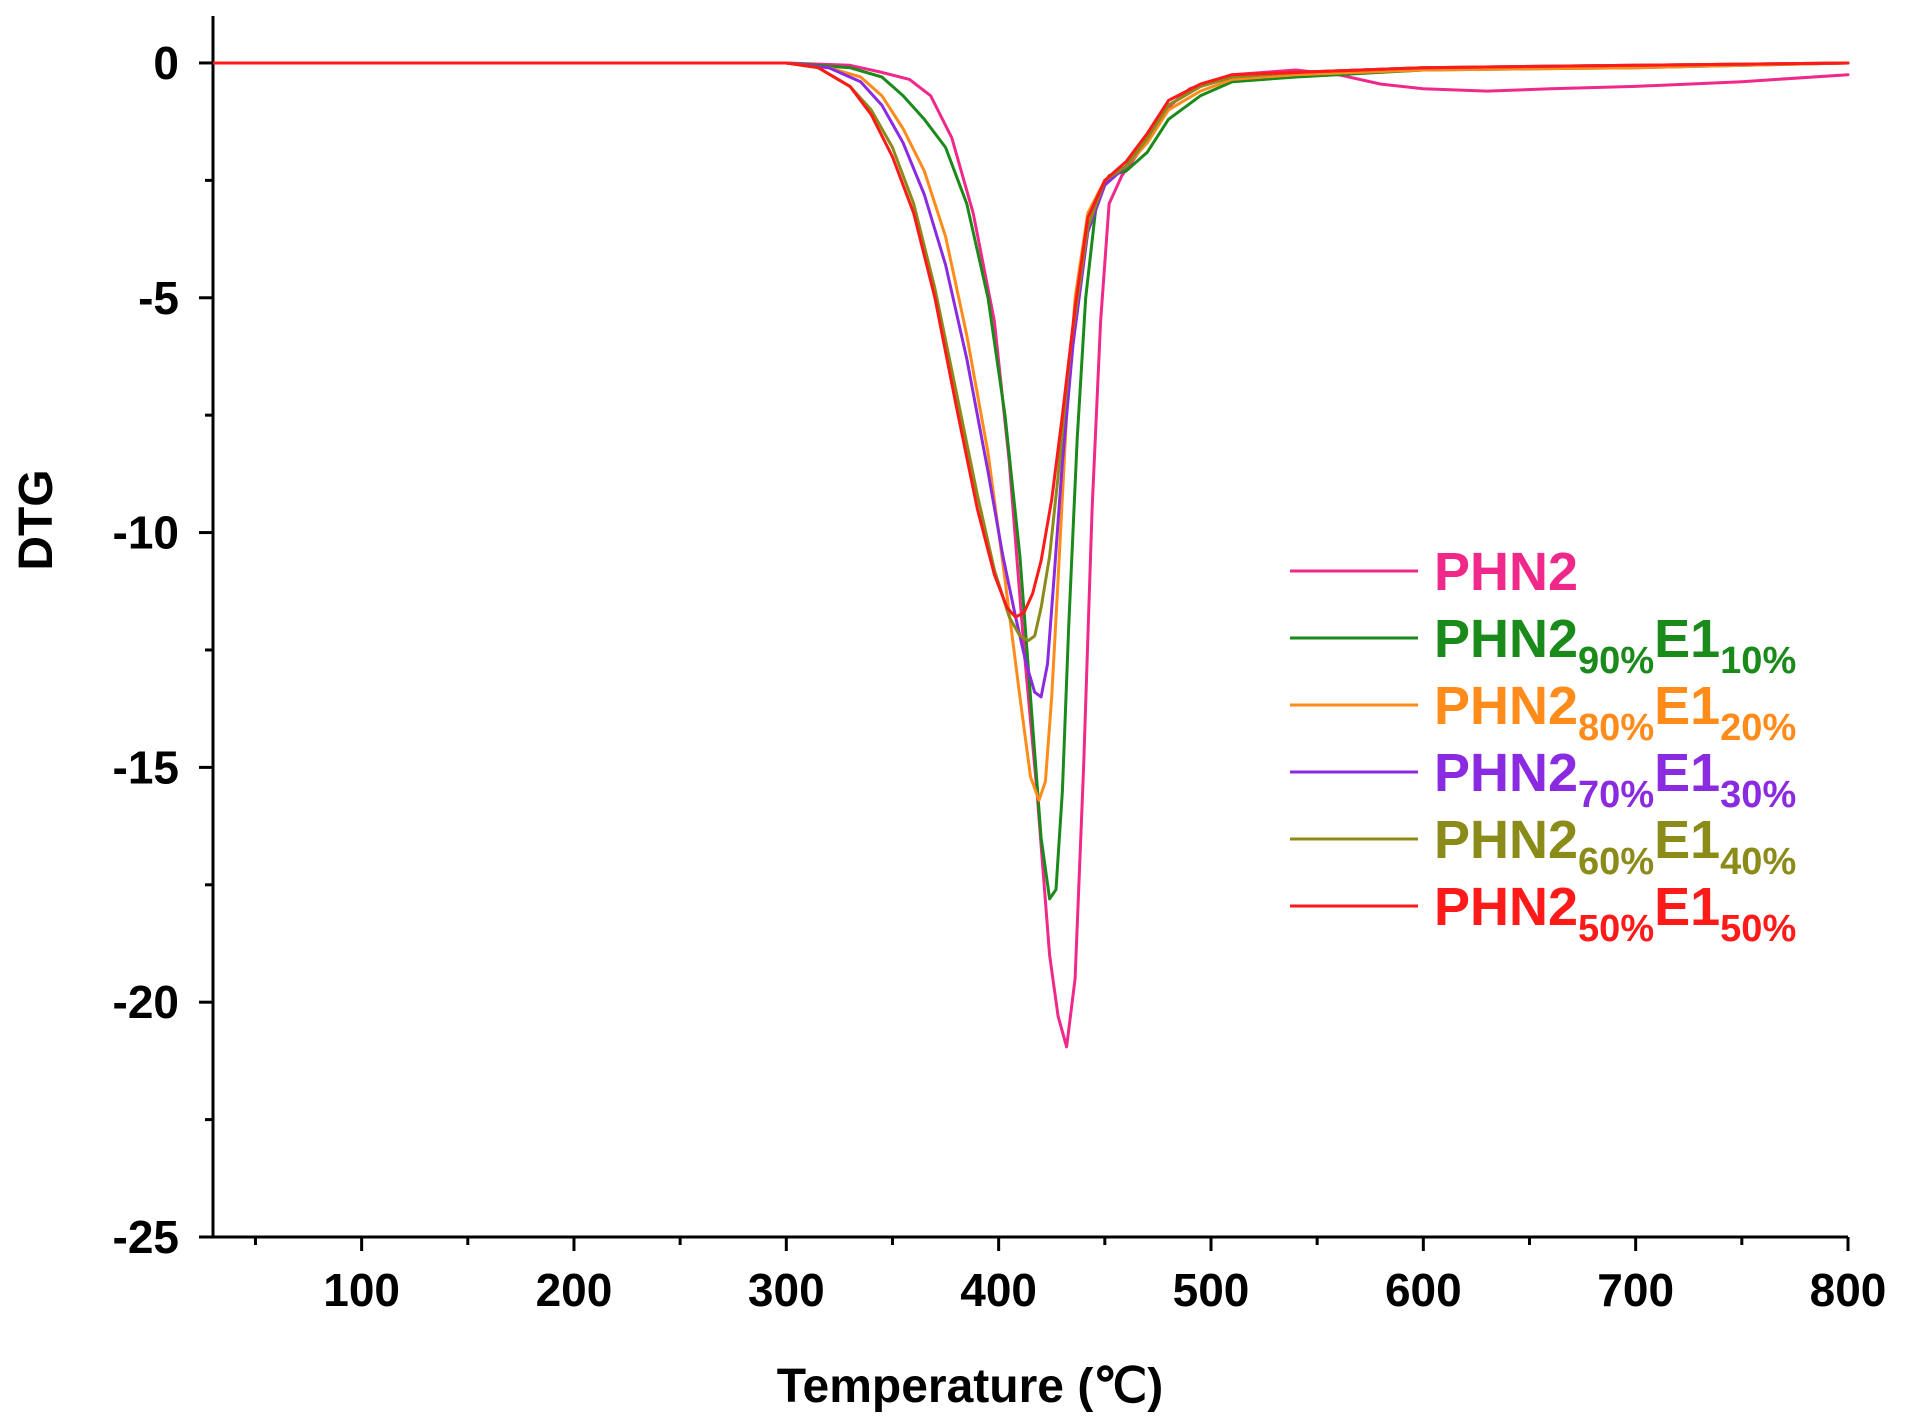 Image resolution: width=1905 pixels, height=1423 pixels. What do you see at coordinates (786, 1290) in the screenshot?
I see `x-tick-label: 300` at bounding box center [786, 1290].